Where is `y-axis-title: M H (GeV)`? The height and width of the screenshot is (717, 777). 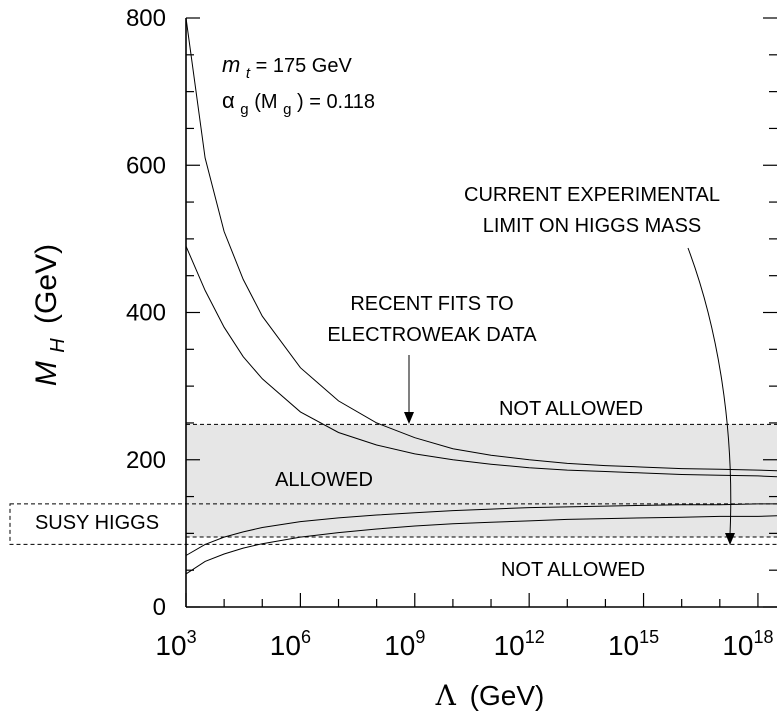
y-axis-title: M H (GeV) is located at coordinates (50, 315).